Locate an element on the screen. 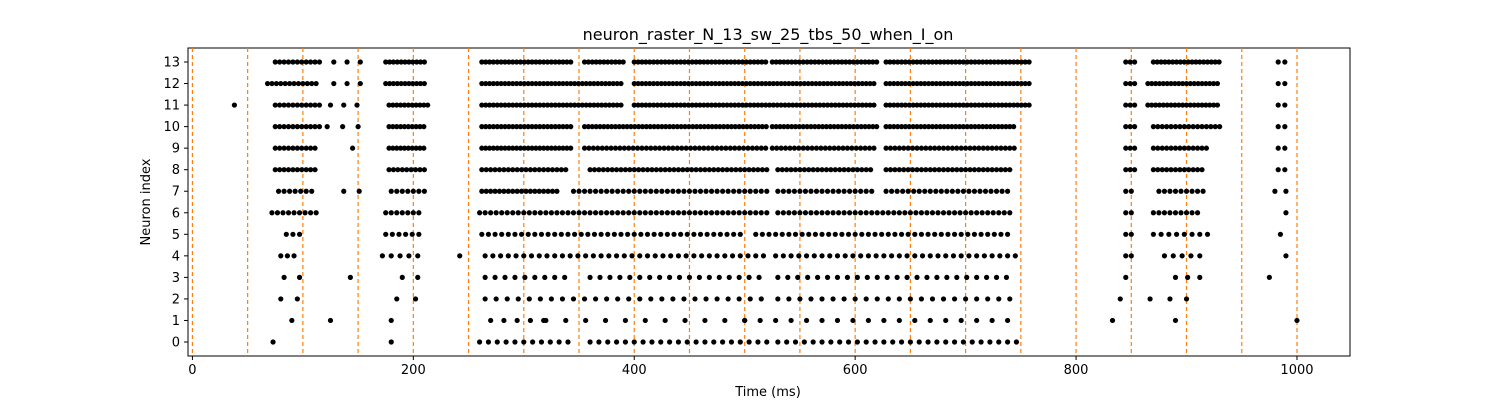 The width and height of the screenshot is (1500, 400). x-axis: 0 200 400 600 800 1000 is located at coordinates (751, 367).